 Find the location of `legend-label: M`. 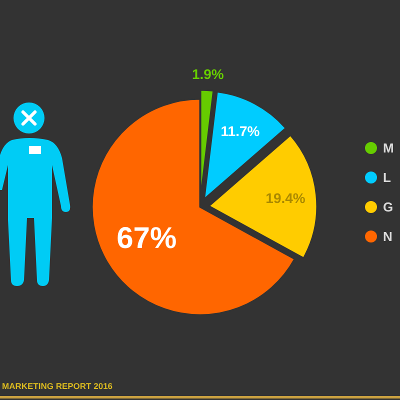

legend-label: M is located at coordinates (388, 148).